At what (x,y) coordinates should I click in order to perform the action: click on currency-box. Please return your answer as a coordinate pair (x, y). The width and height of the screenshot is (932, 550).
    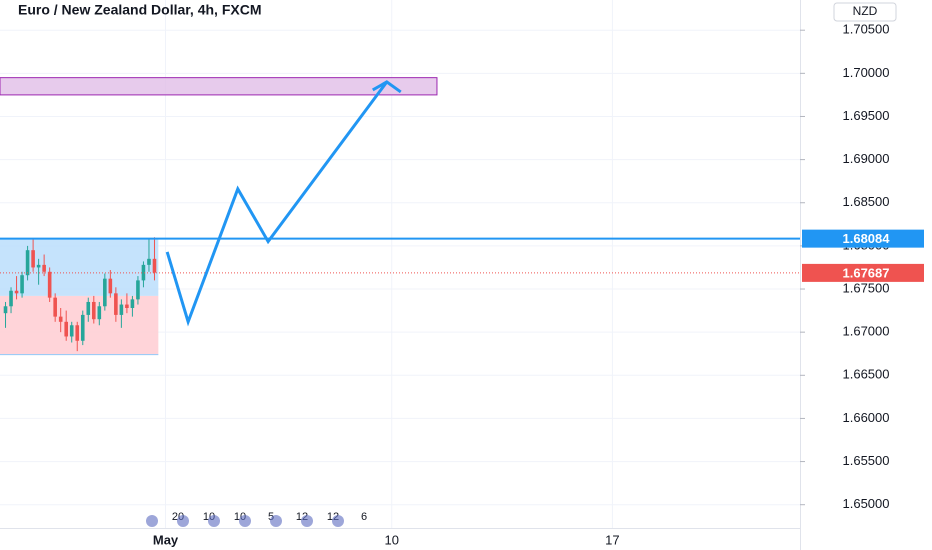
    Looking at the image, I should click on (865, 12).